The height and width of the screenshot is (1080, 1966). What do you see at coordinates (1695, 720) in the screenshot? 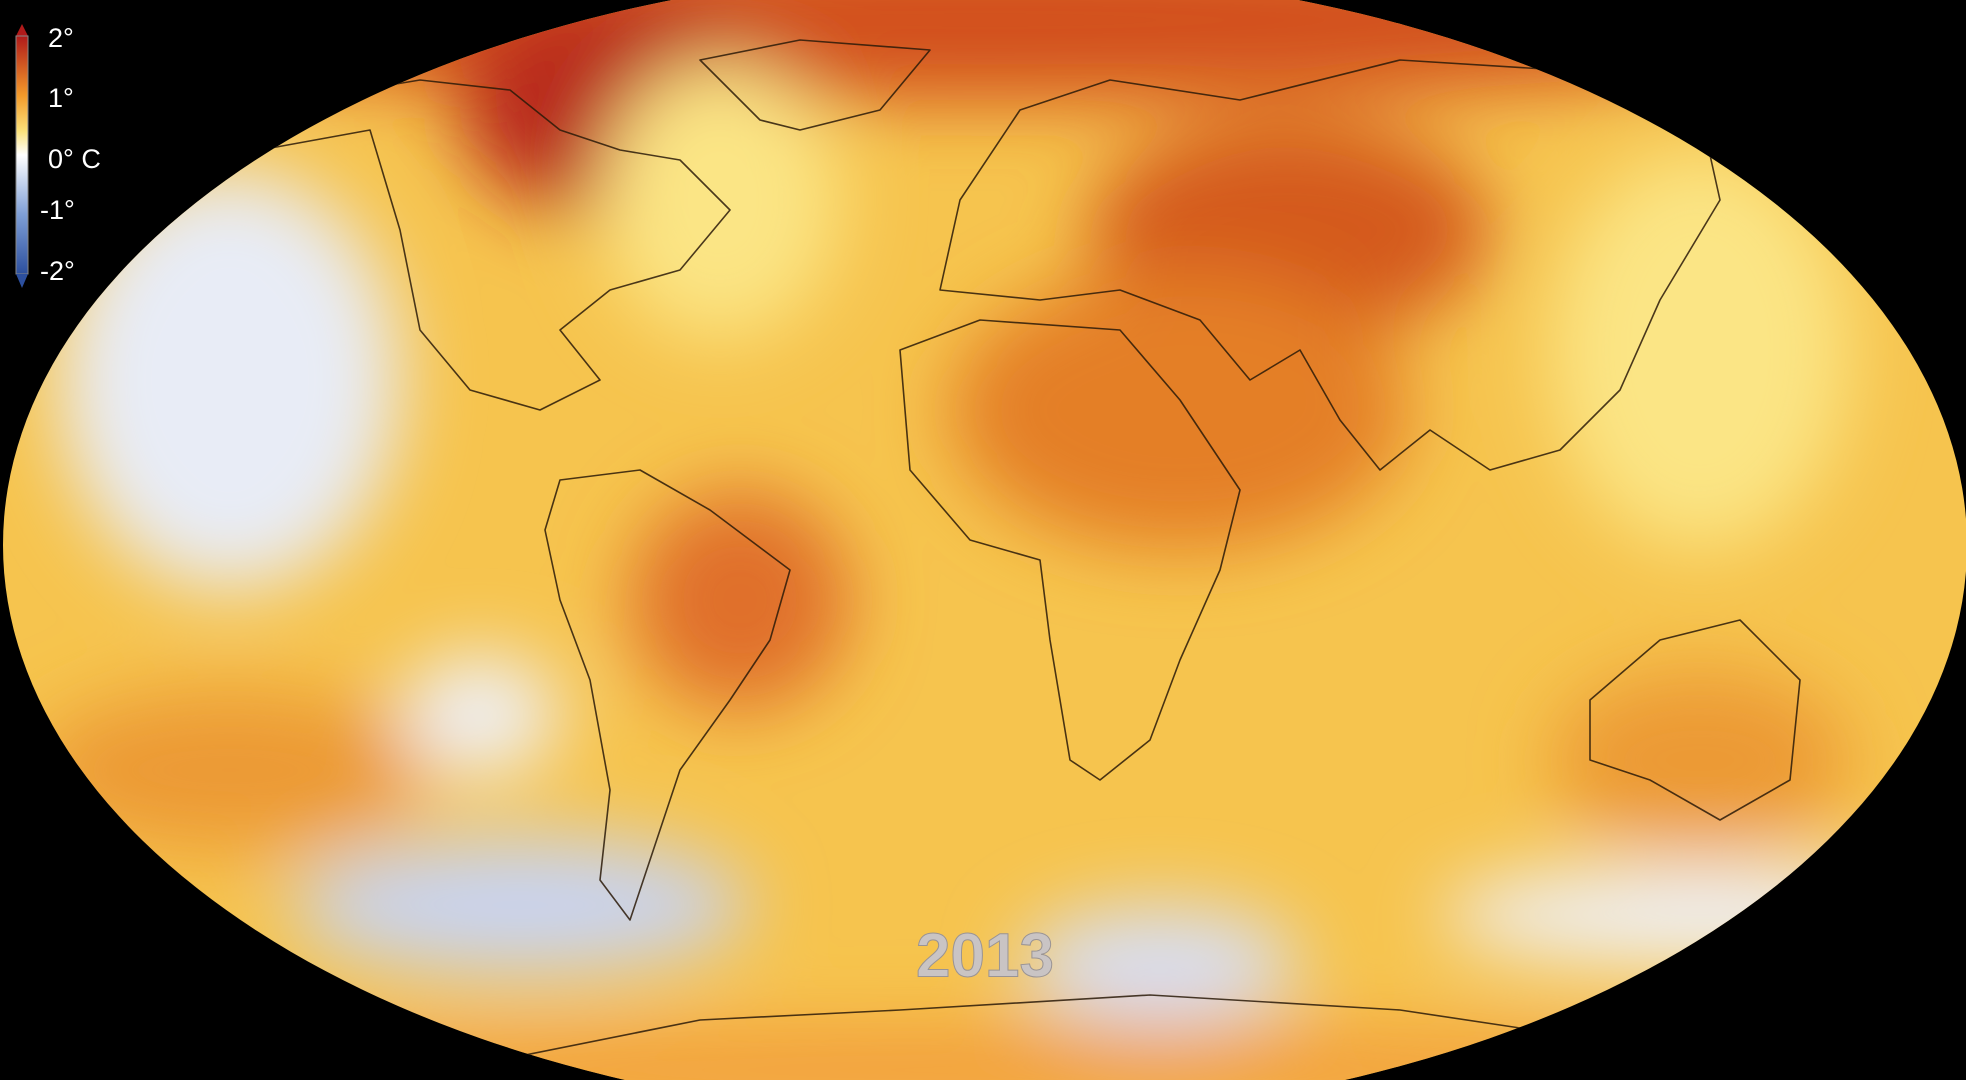
I see `australia` at bounding box center [1695, 720].